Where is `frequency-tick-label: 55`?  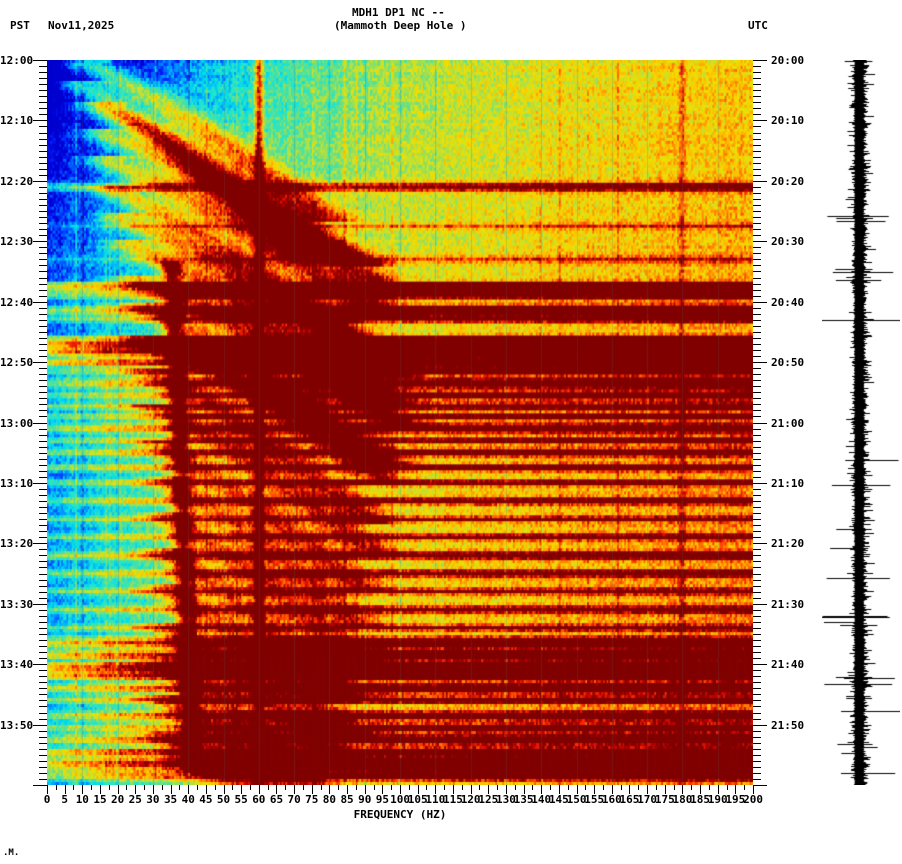
frequency-tick-label: 55 is located at coordinates (241, 799).